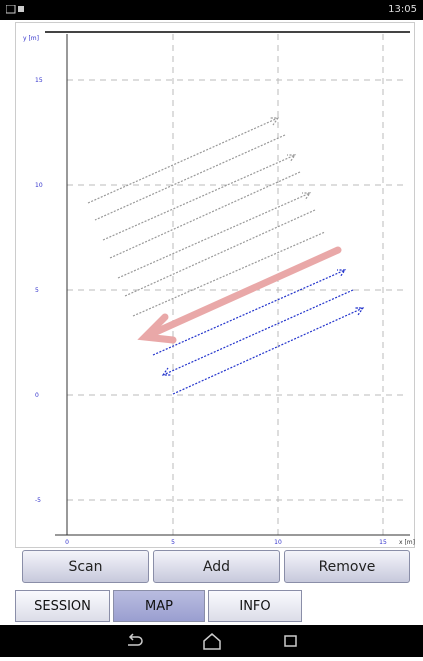  Describe the element at coordinates (37, 290) in the screenshot. I see `y-tick-label: 5` at that location.